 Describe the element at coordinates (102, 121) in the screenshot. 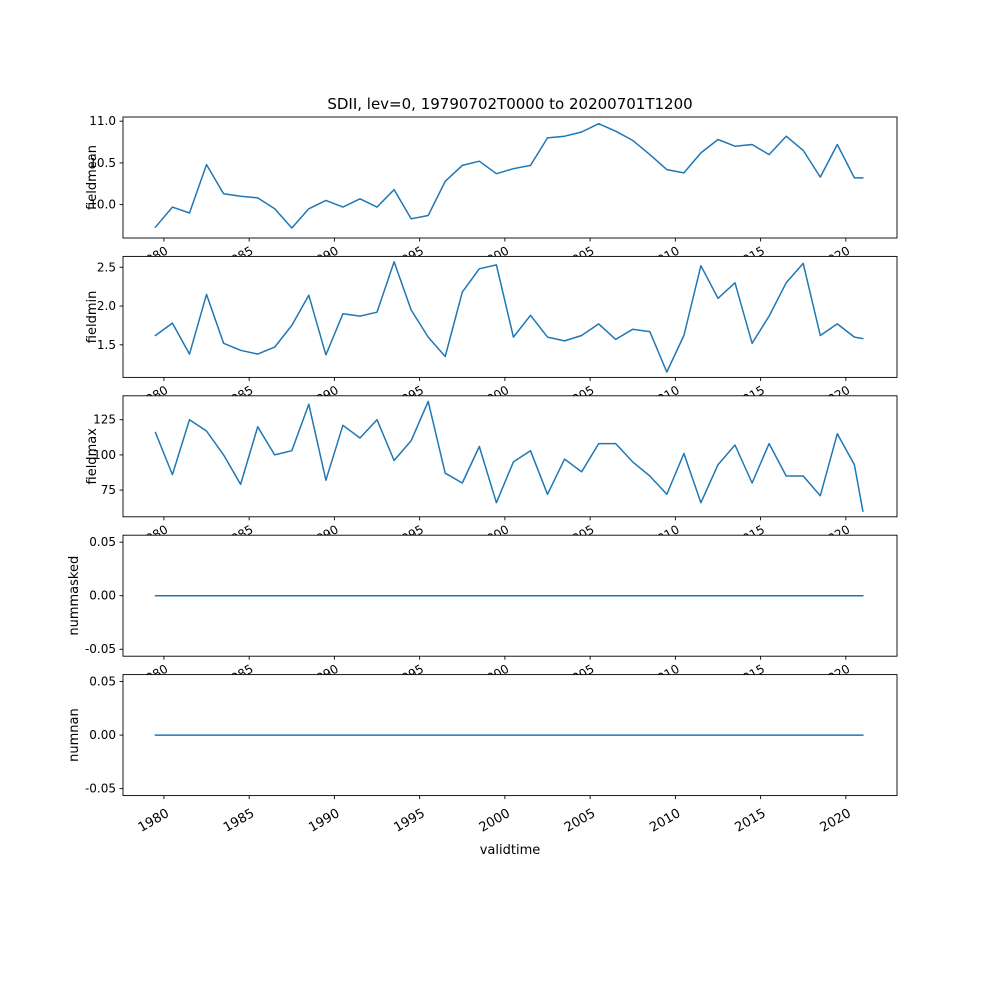

I see `y-tick-label: 11.0` at that location.